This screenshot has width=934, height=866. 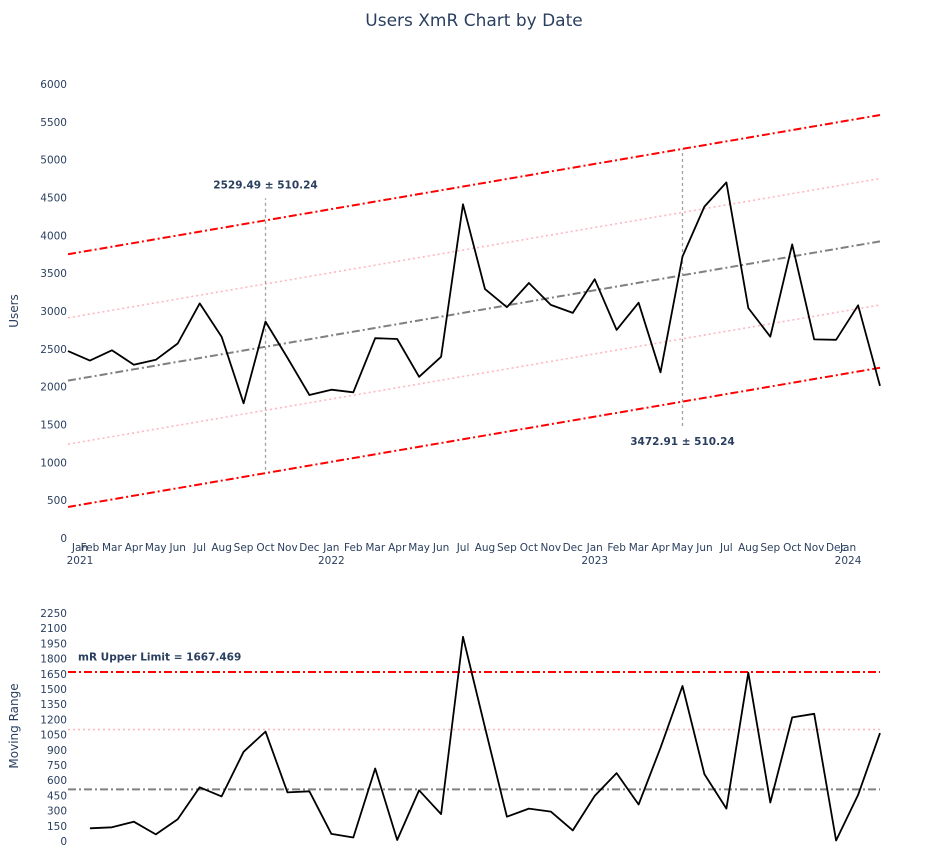 I want to click on x-tick-label: Jan 2022, so click(x=331, y=554).